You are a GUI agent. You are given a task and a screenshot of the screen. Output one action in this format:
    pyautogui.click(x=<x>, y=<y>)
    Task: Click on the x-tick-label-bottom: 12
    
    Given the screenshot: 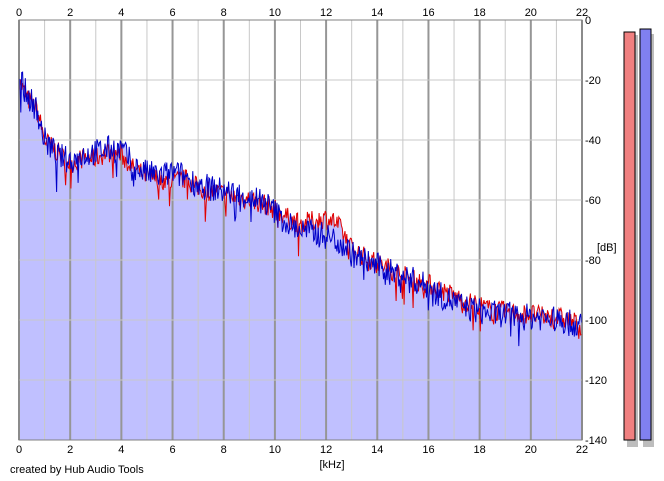 What is the action you would take?
    pyautogui.click(x=326, y=450)
    